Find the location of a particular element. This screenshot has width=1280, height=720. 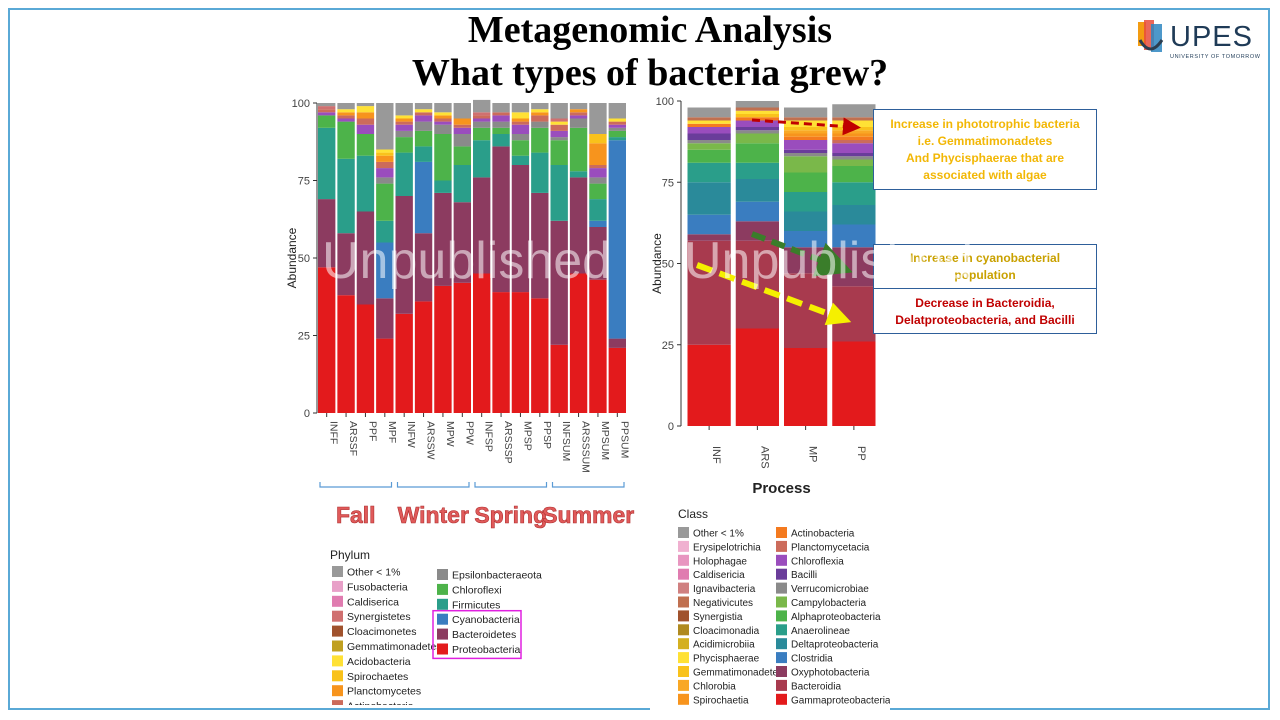

legend-label: Phycisphaerae is located at coordinates (726, 659).